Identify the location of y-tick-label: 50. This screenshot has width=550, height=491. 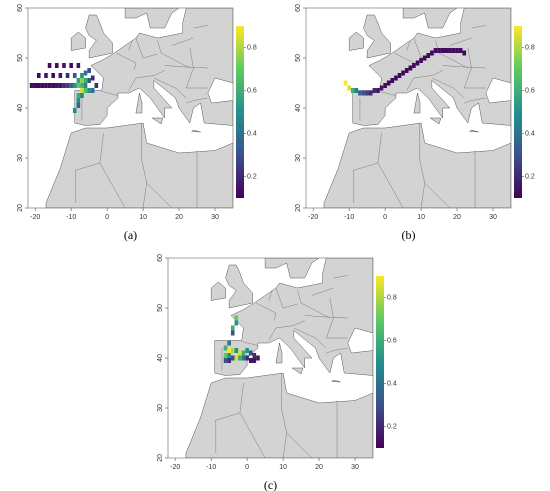
(20, 58).